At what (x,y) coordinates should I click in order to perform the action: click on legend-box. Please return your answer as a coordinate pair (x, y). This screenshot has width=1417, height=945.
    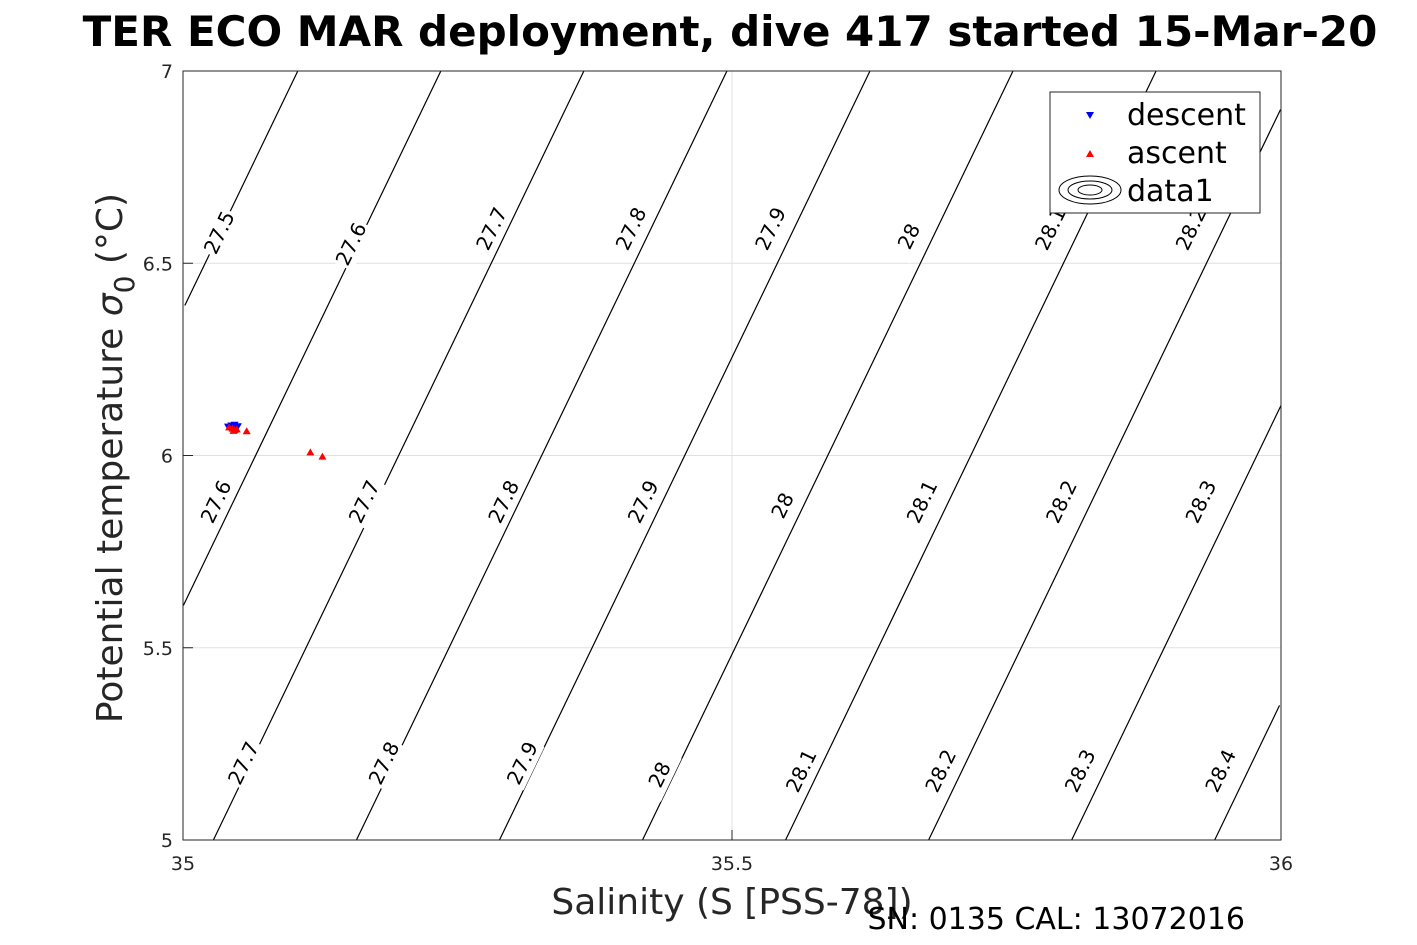
    Looking at the image, I should click on (1155, 152).